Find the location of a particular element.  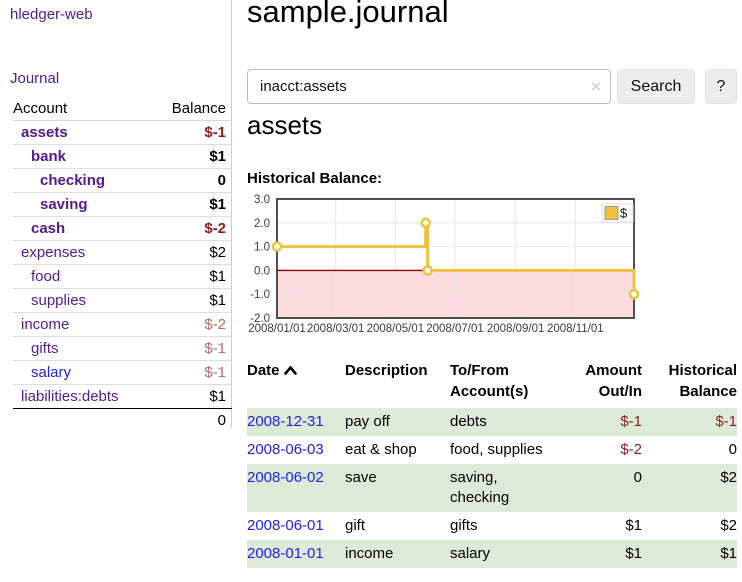

search-input is located at coordinates (418, 86).